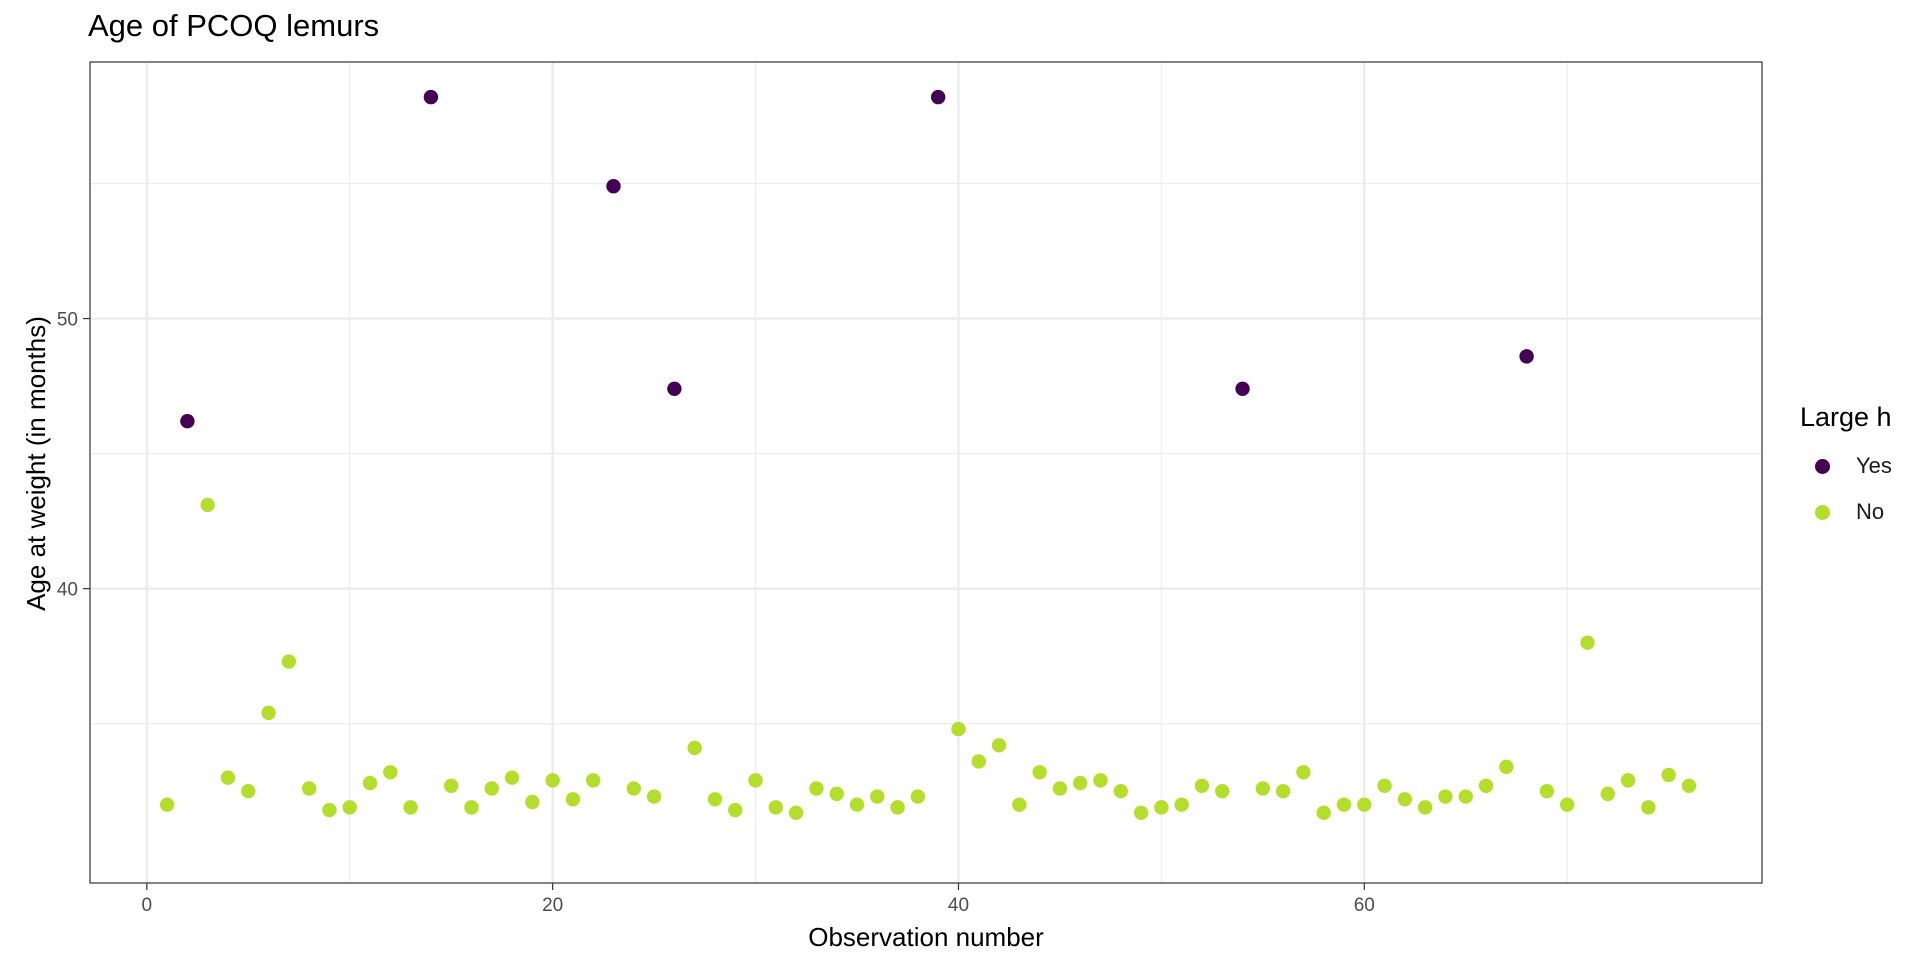  Describe the element at coordinates (36, 463) in the screenshot. I see `y-axis-label: Age at weight (in months)` at that location.